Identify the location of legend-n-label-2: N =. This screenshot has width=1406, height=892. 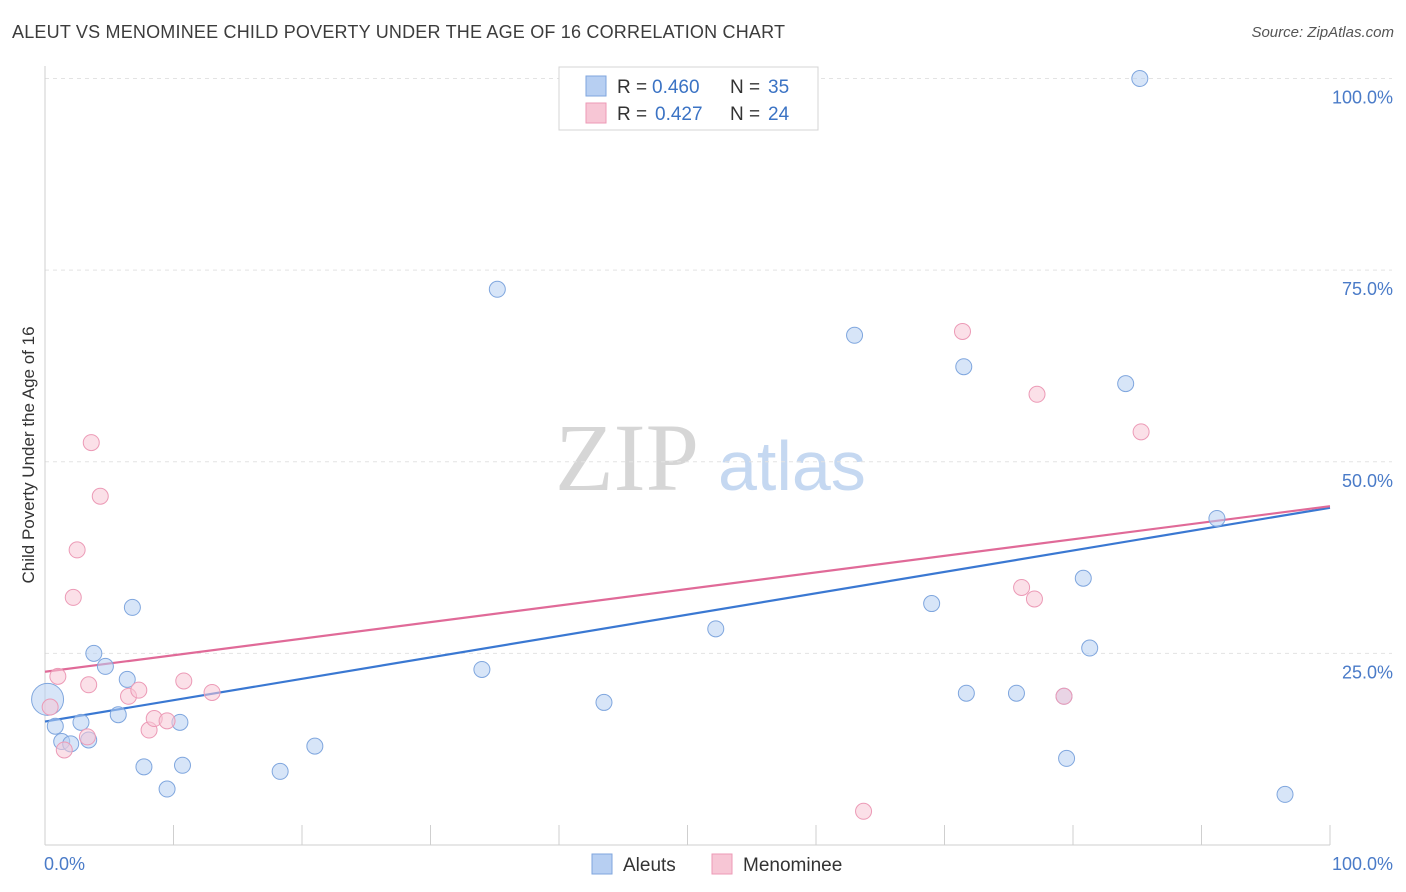
(745, 114).